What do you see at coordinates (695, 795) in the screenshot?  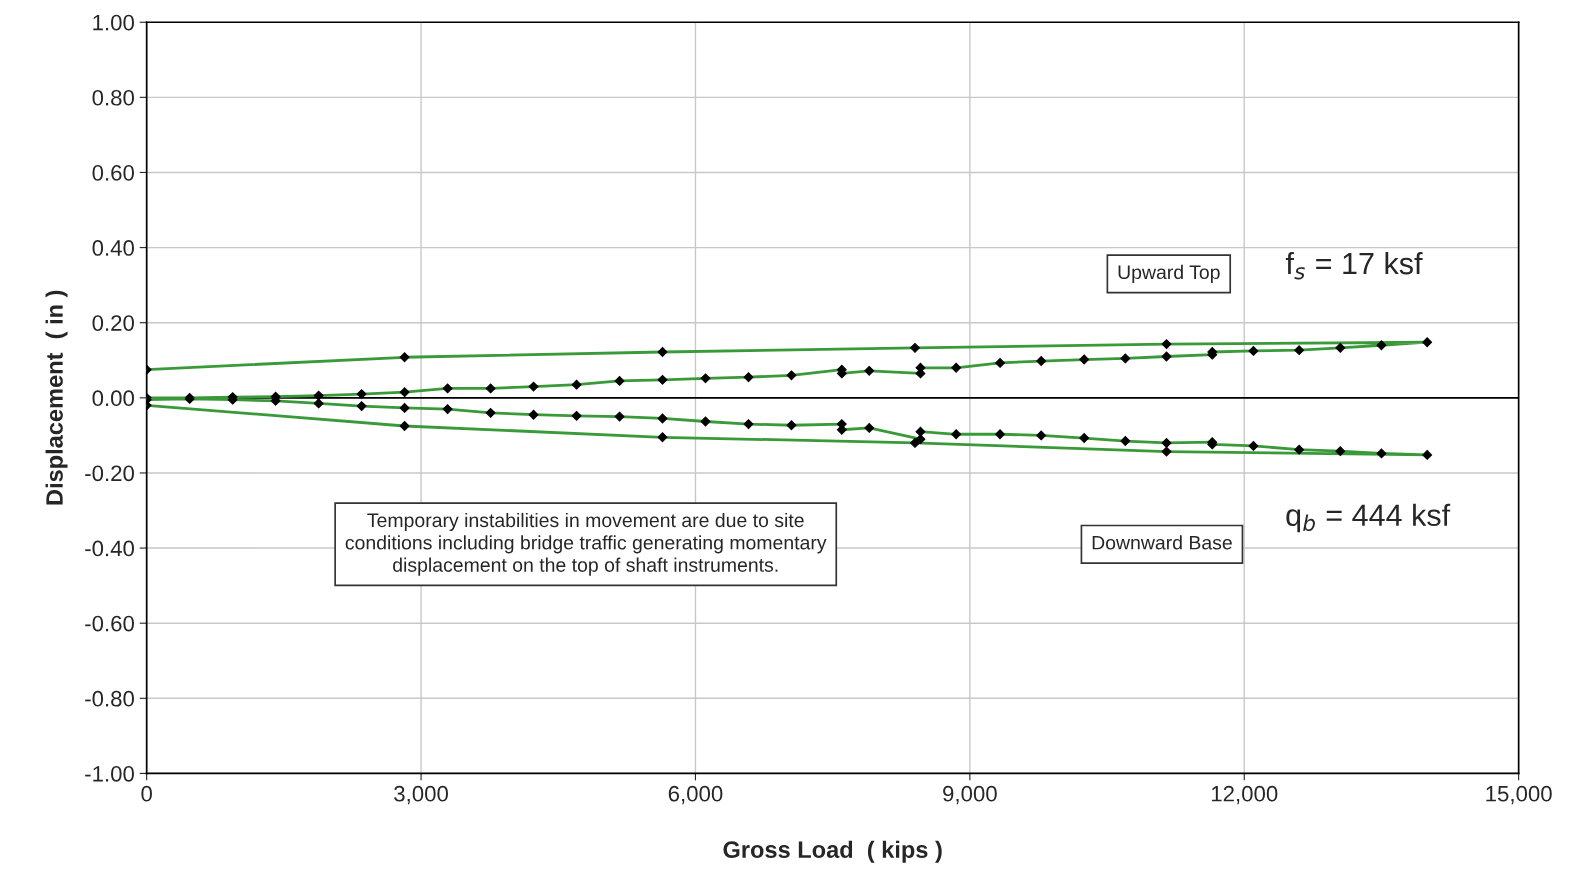 I see `x-tick-label: 6,000` at bounding box center [695, 795].